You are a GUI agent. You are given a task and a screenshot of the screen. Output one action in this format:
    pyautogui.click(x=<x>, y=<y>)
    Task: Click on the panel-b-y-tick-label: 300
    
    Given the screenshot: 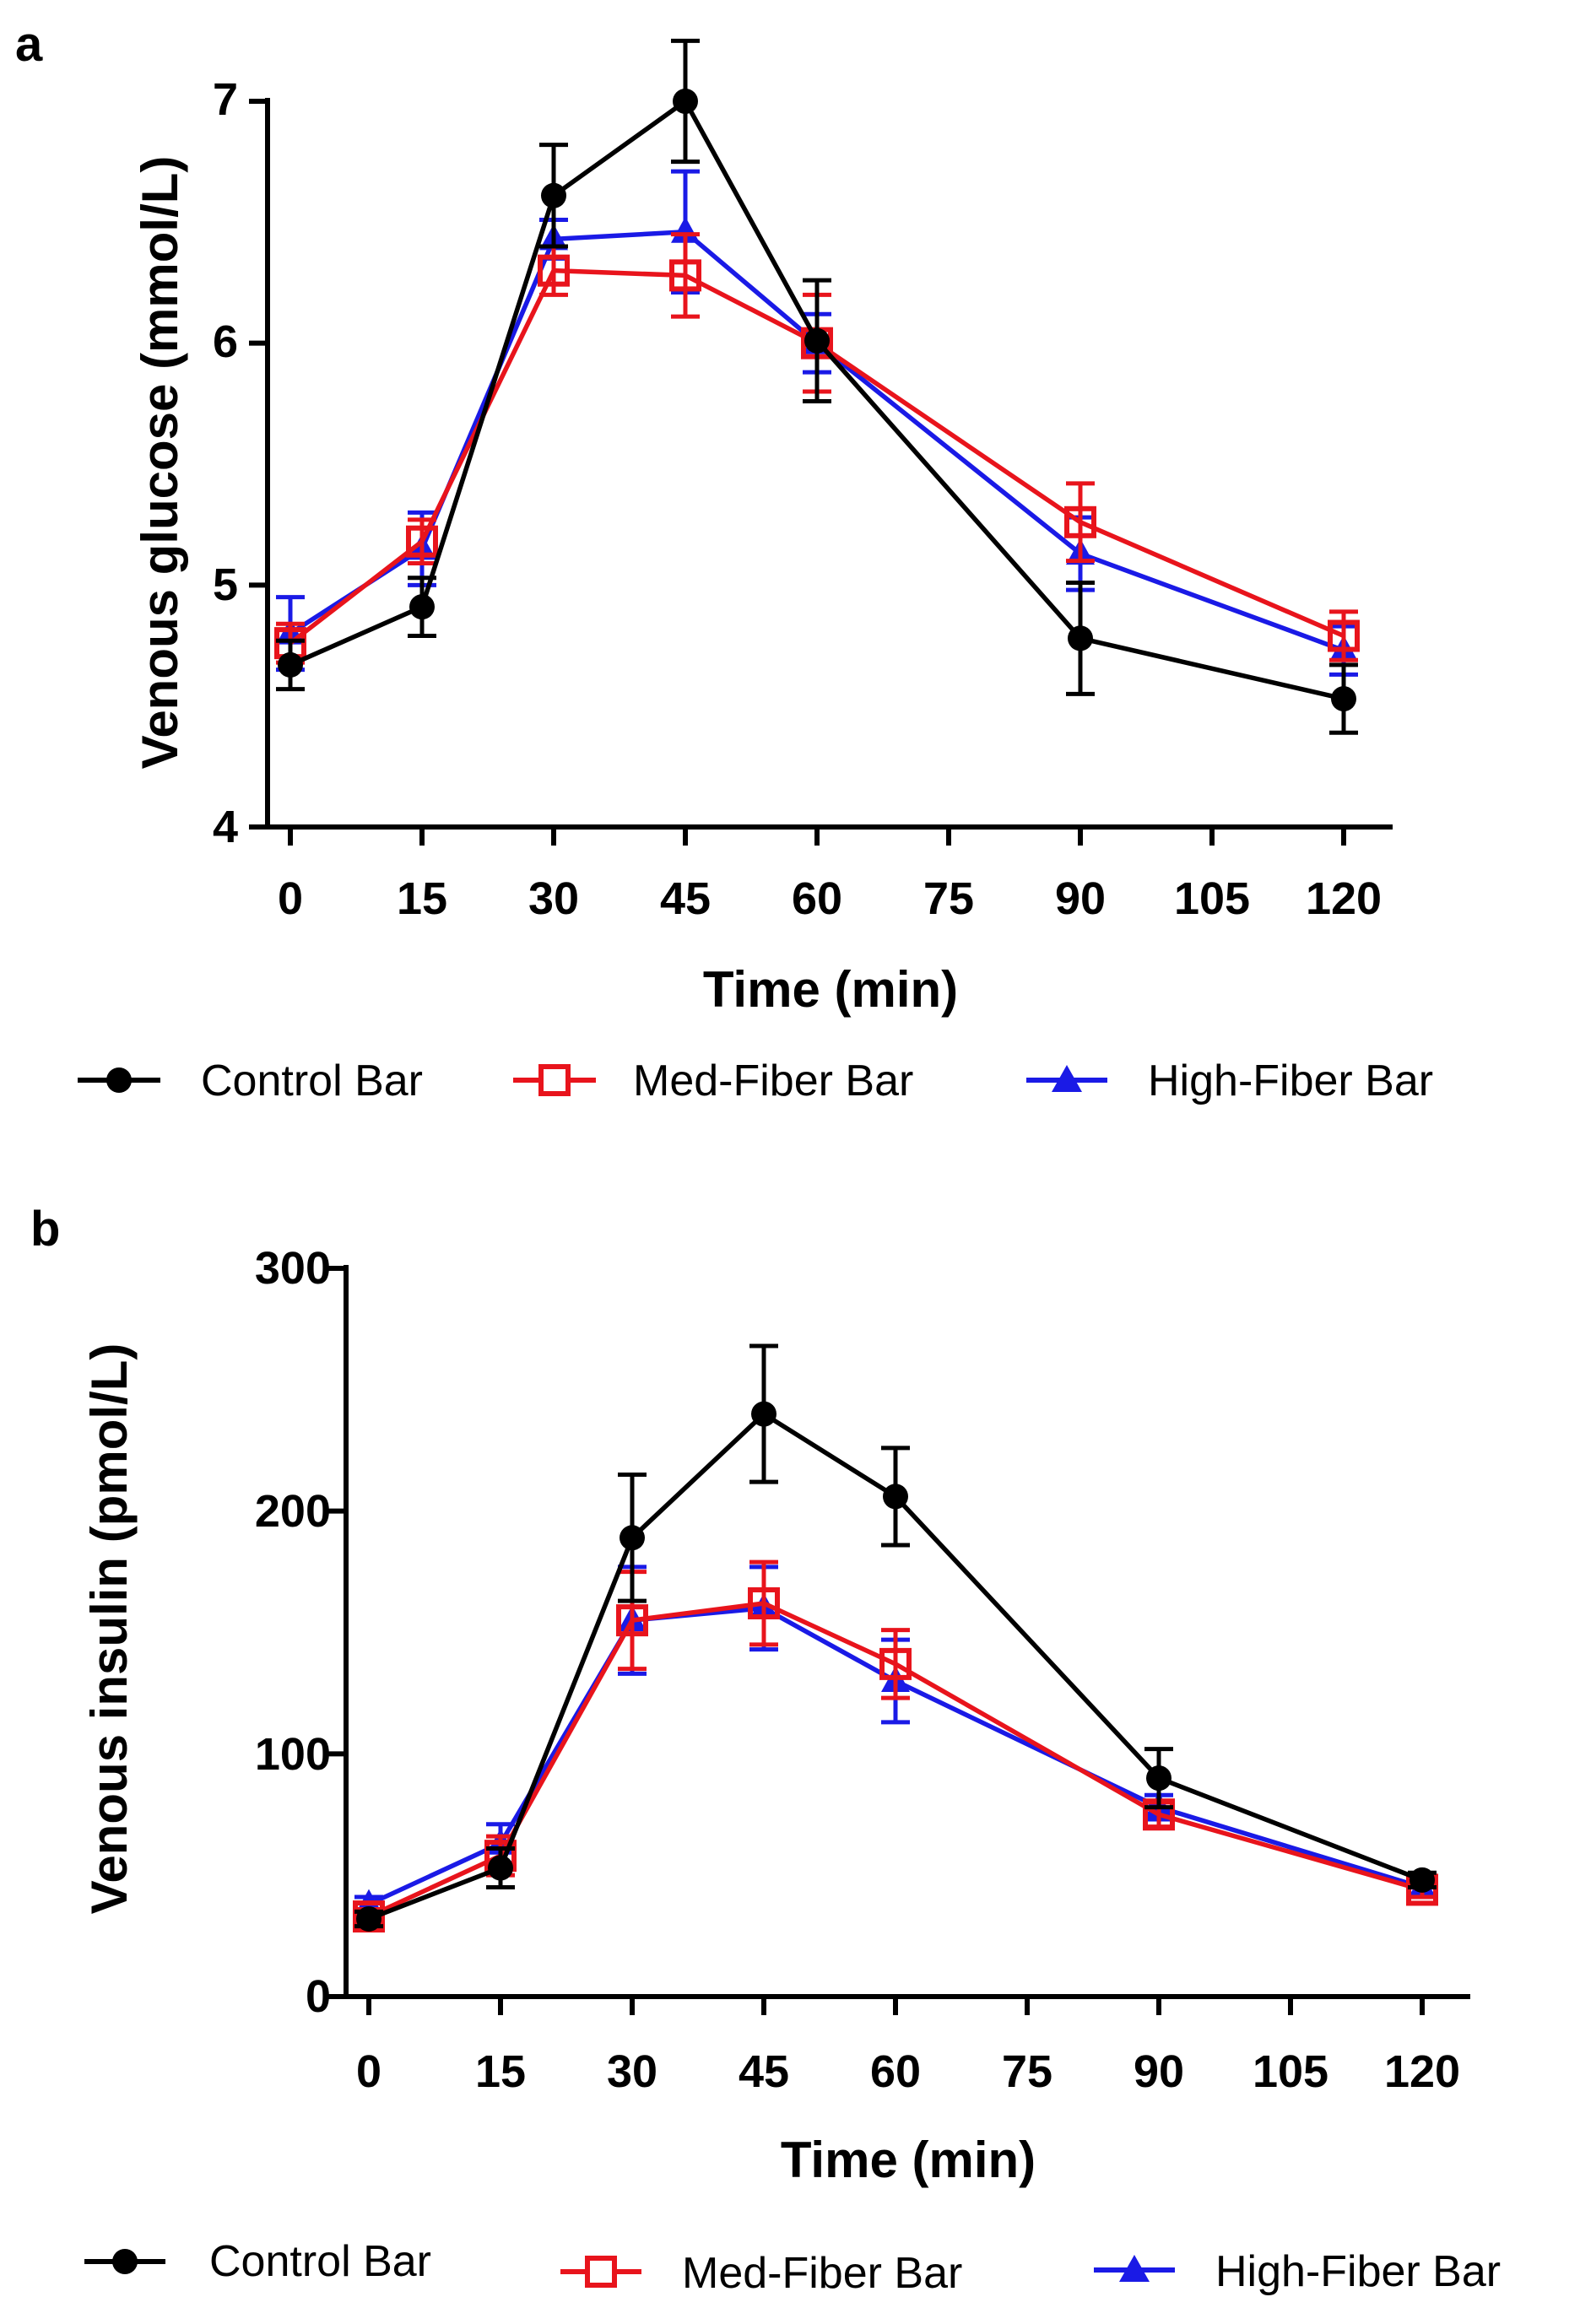 What is the action you would take?
    pyautogui.click(x=293, y=1268)
    